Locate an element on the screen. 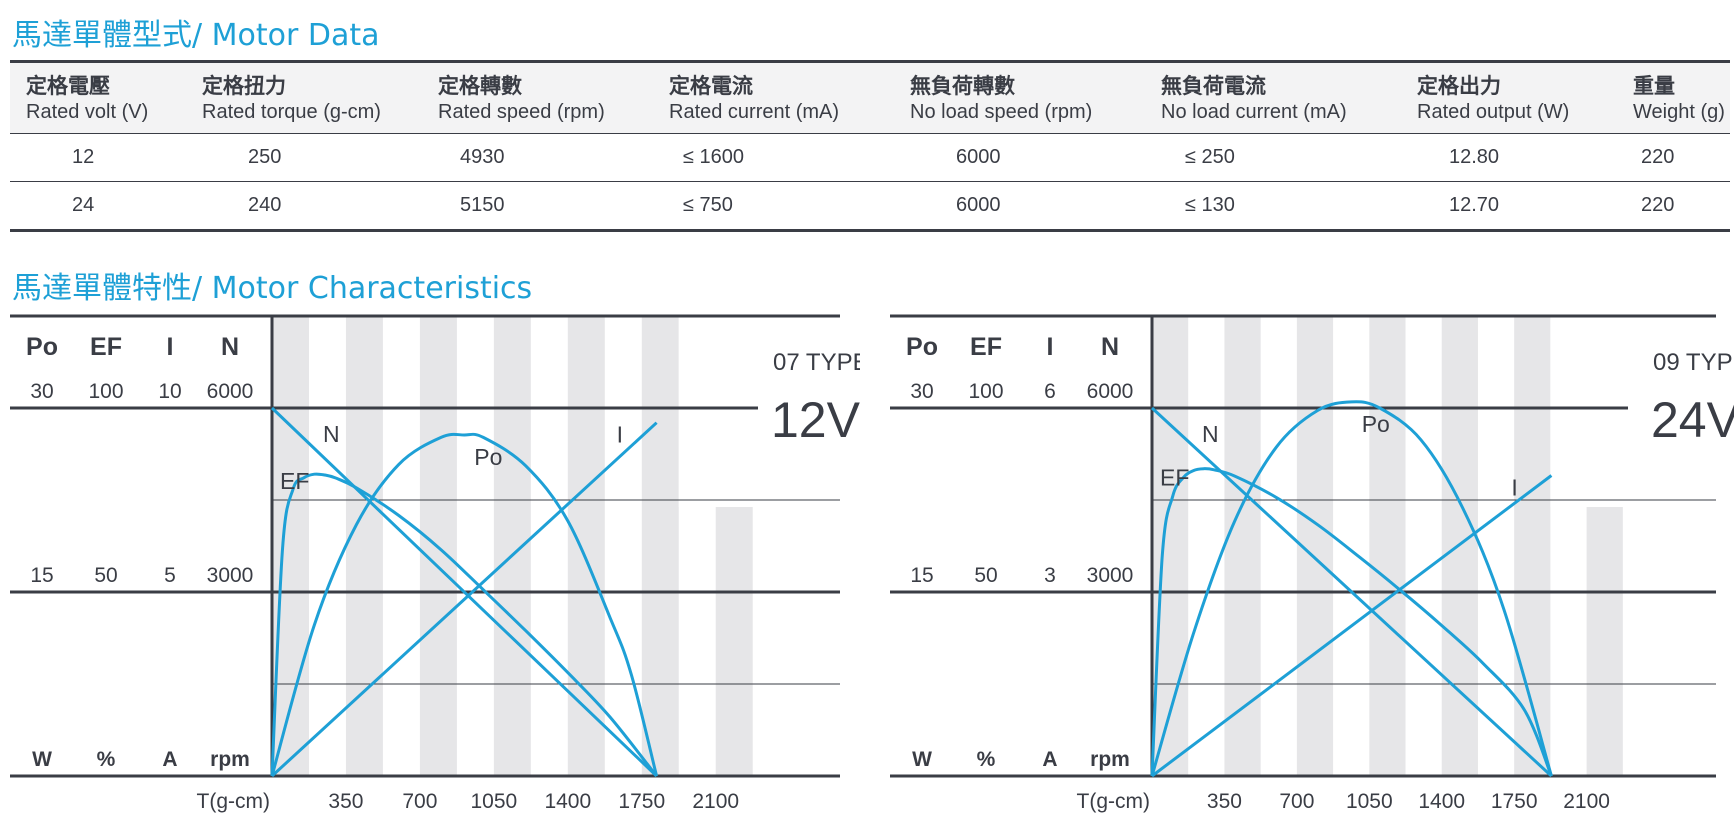 The width and height of the screenshot is (1734, 836). x-tick-label: 350 is located at coordinates (1224, 801).